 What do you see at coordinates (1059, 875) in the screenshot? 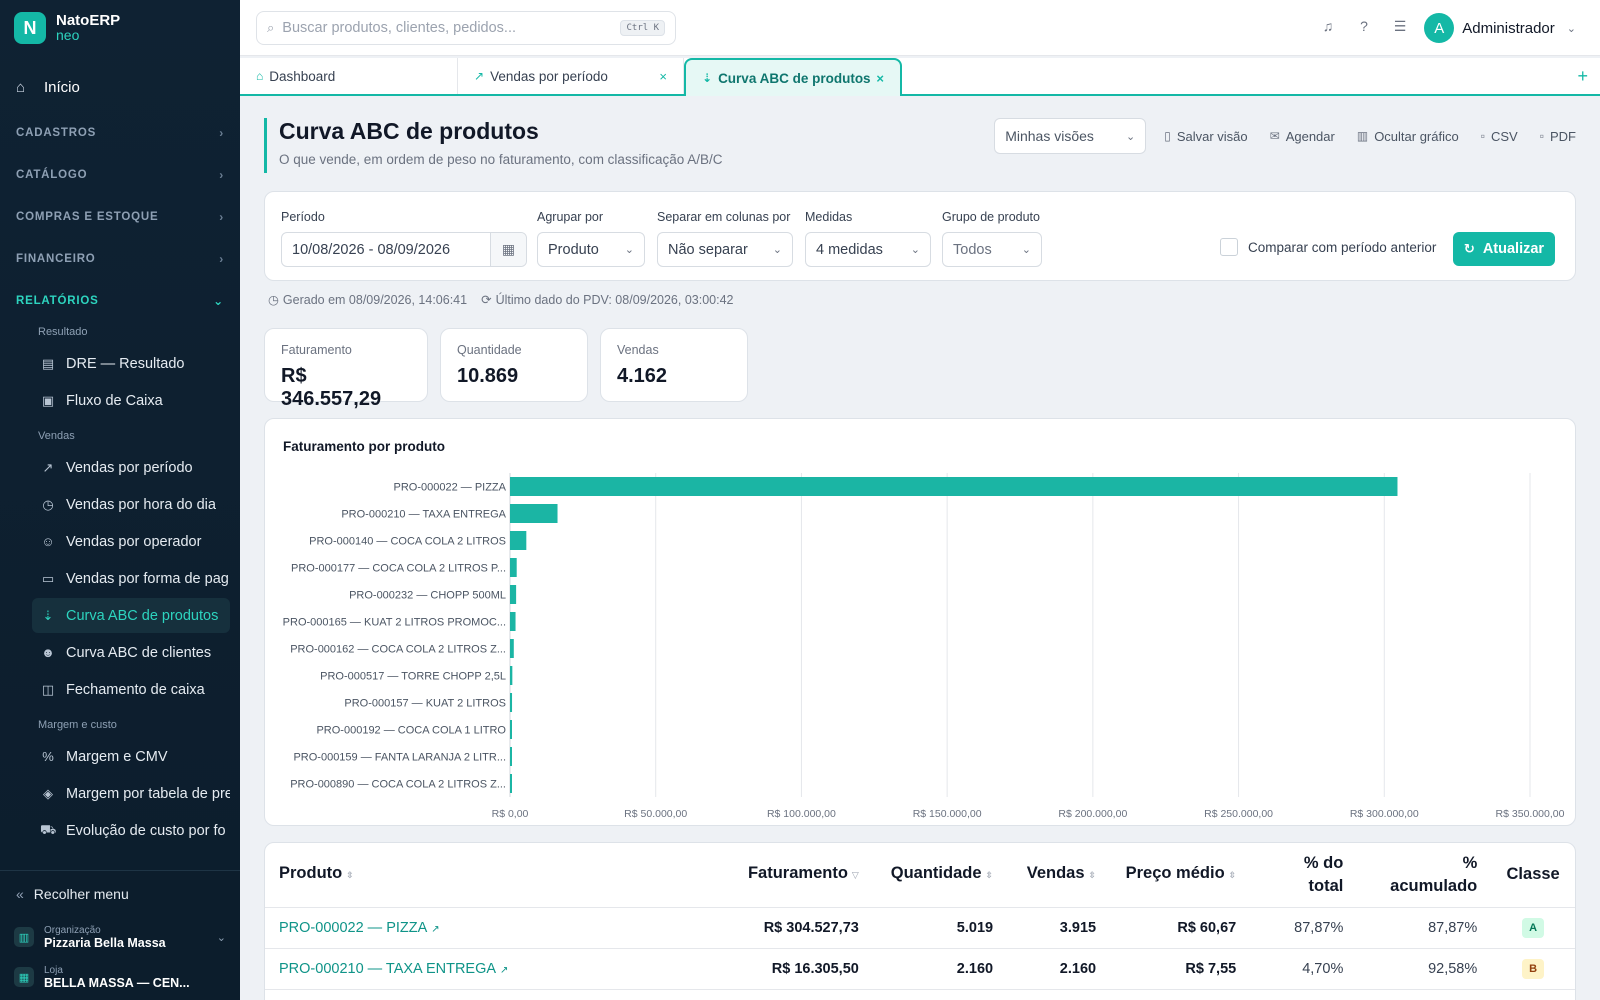
I see `col-vendas: Vendas ⇳` at bounding box center [1059, 875].